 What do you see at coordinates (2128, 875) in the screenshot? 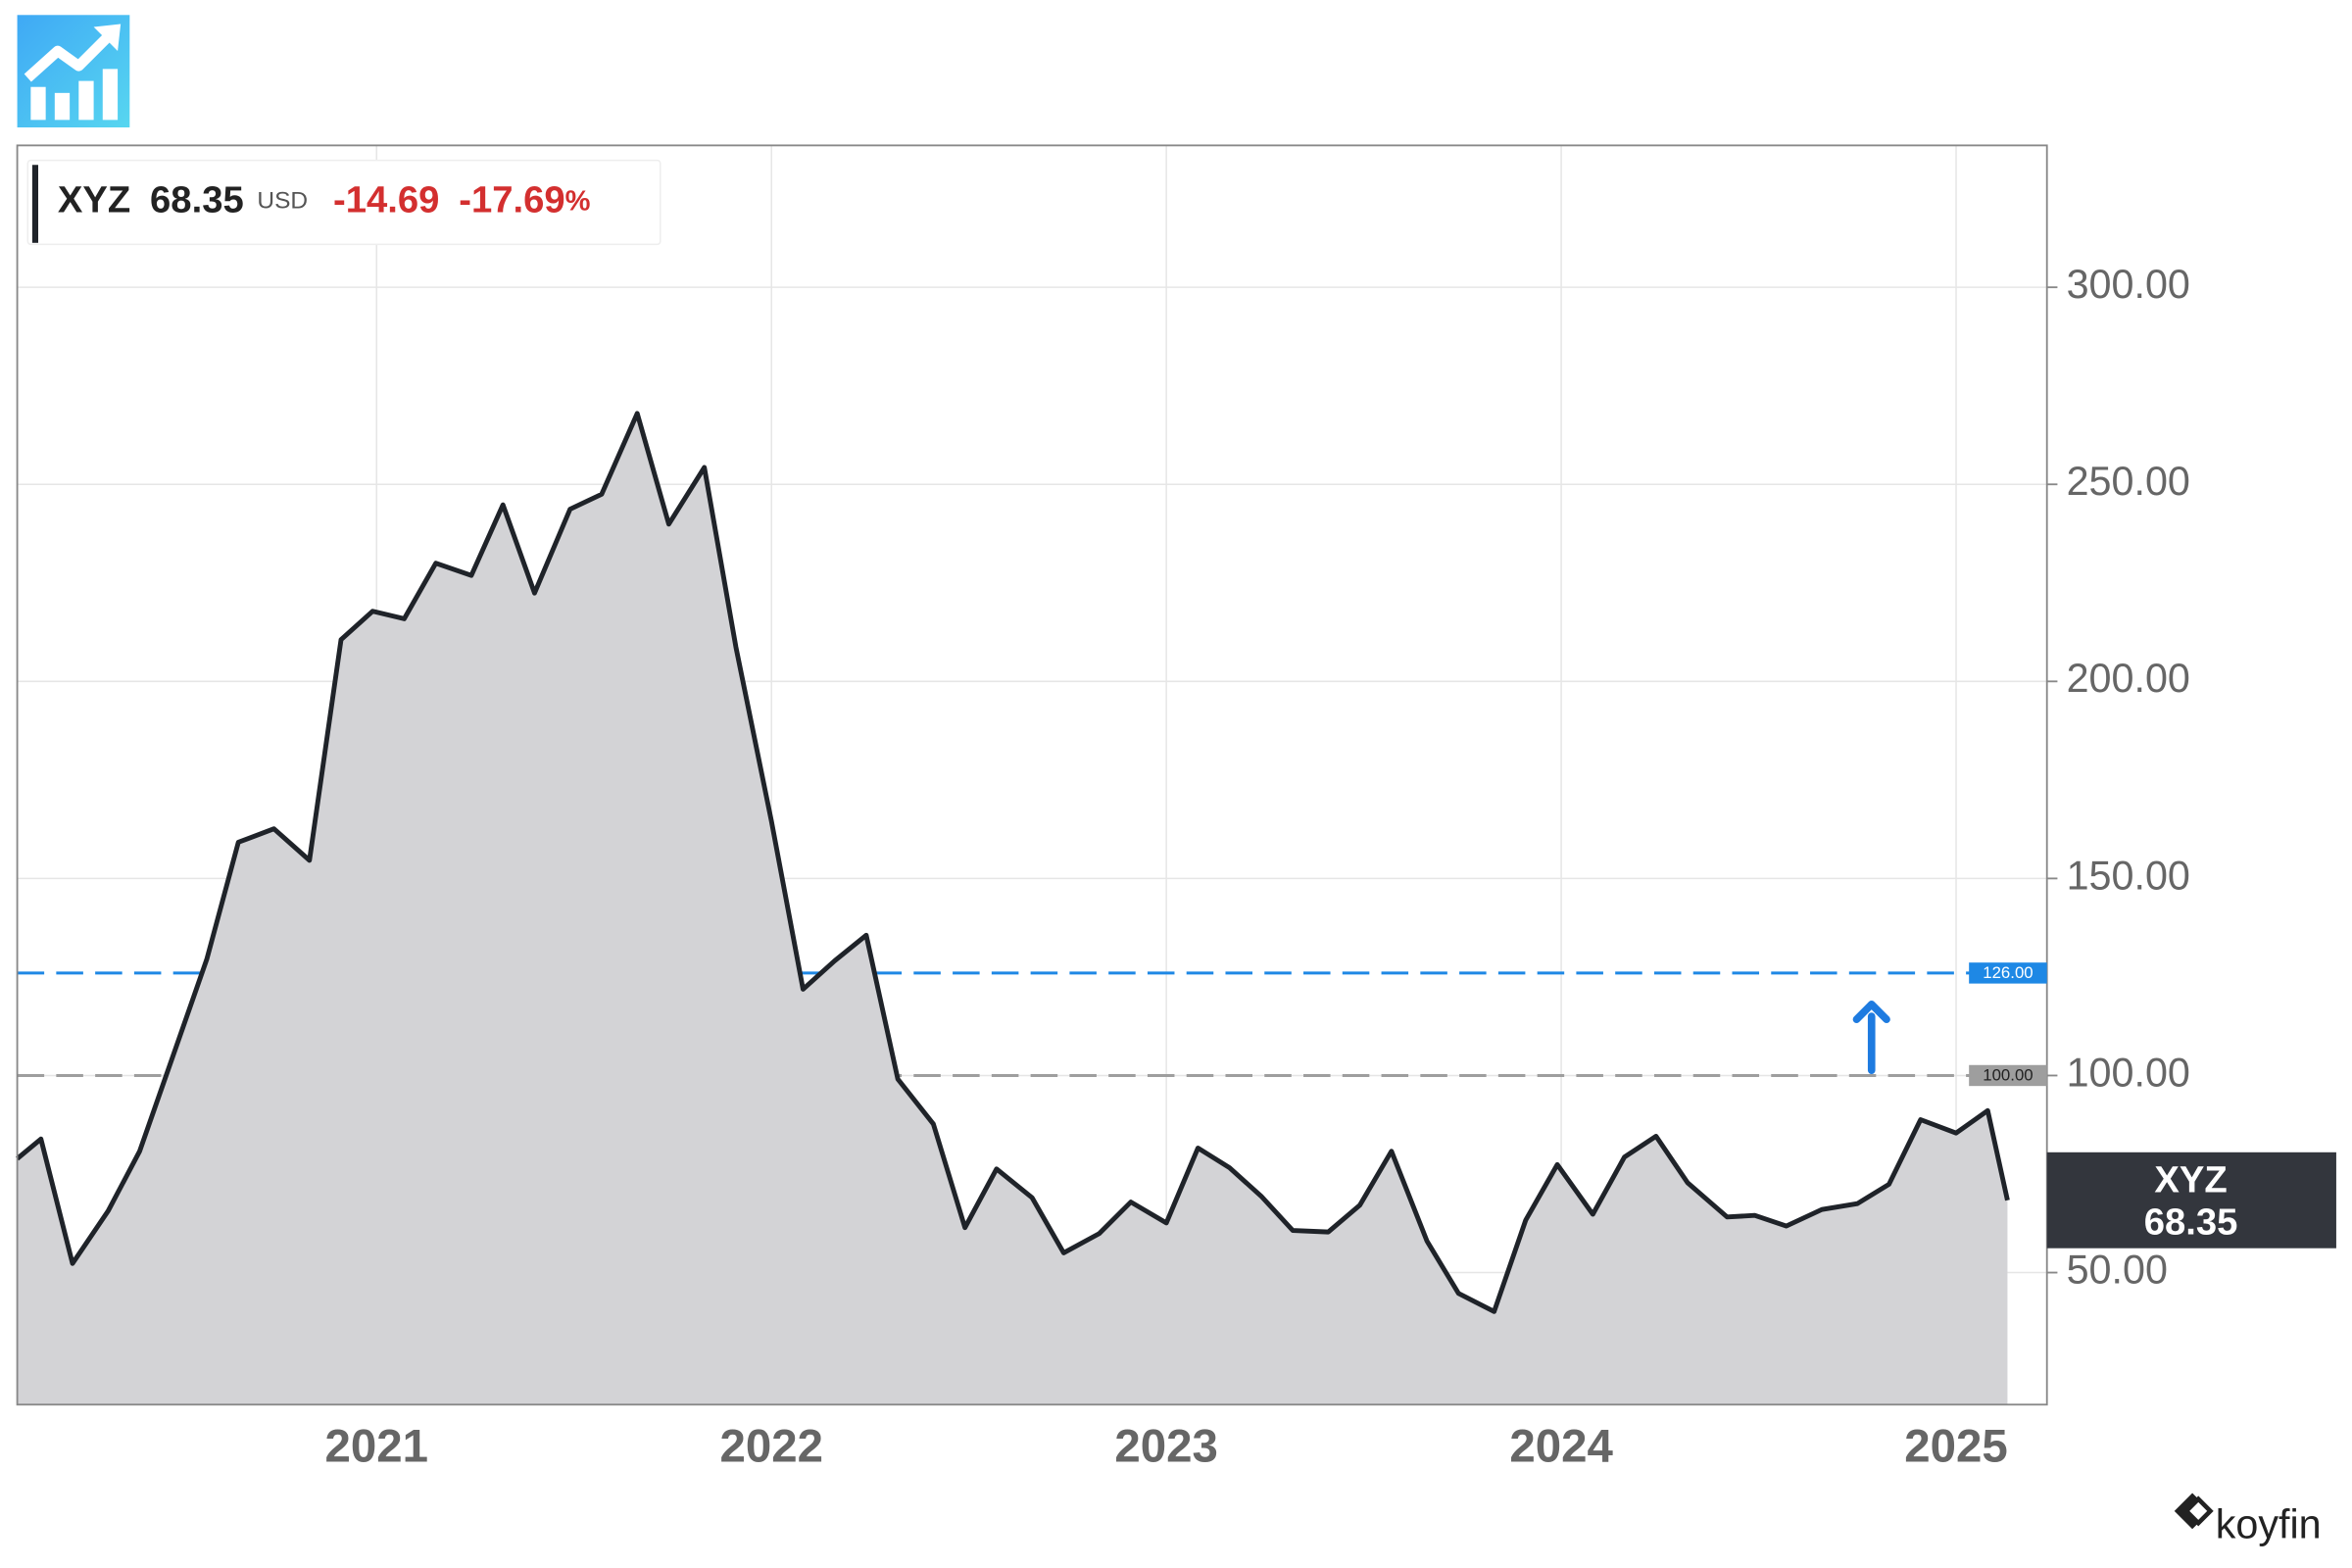
I see `y-tick-label: 150.00` at bounding box center [2128, 875].